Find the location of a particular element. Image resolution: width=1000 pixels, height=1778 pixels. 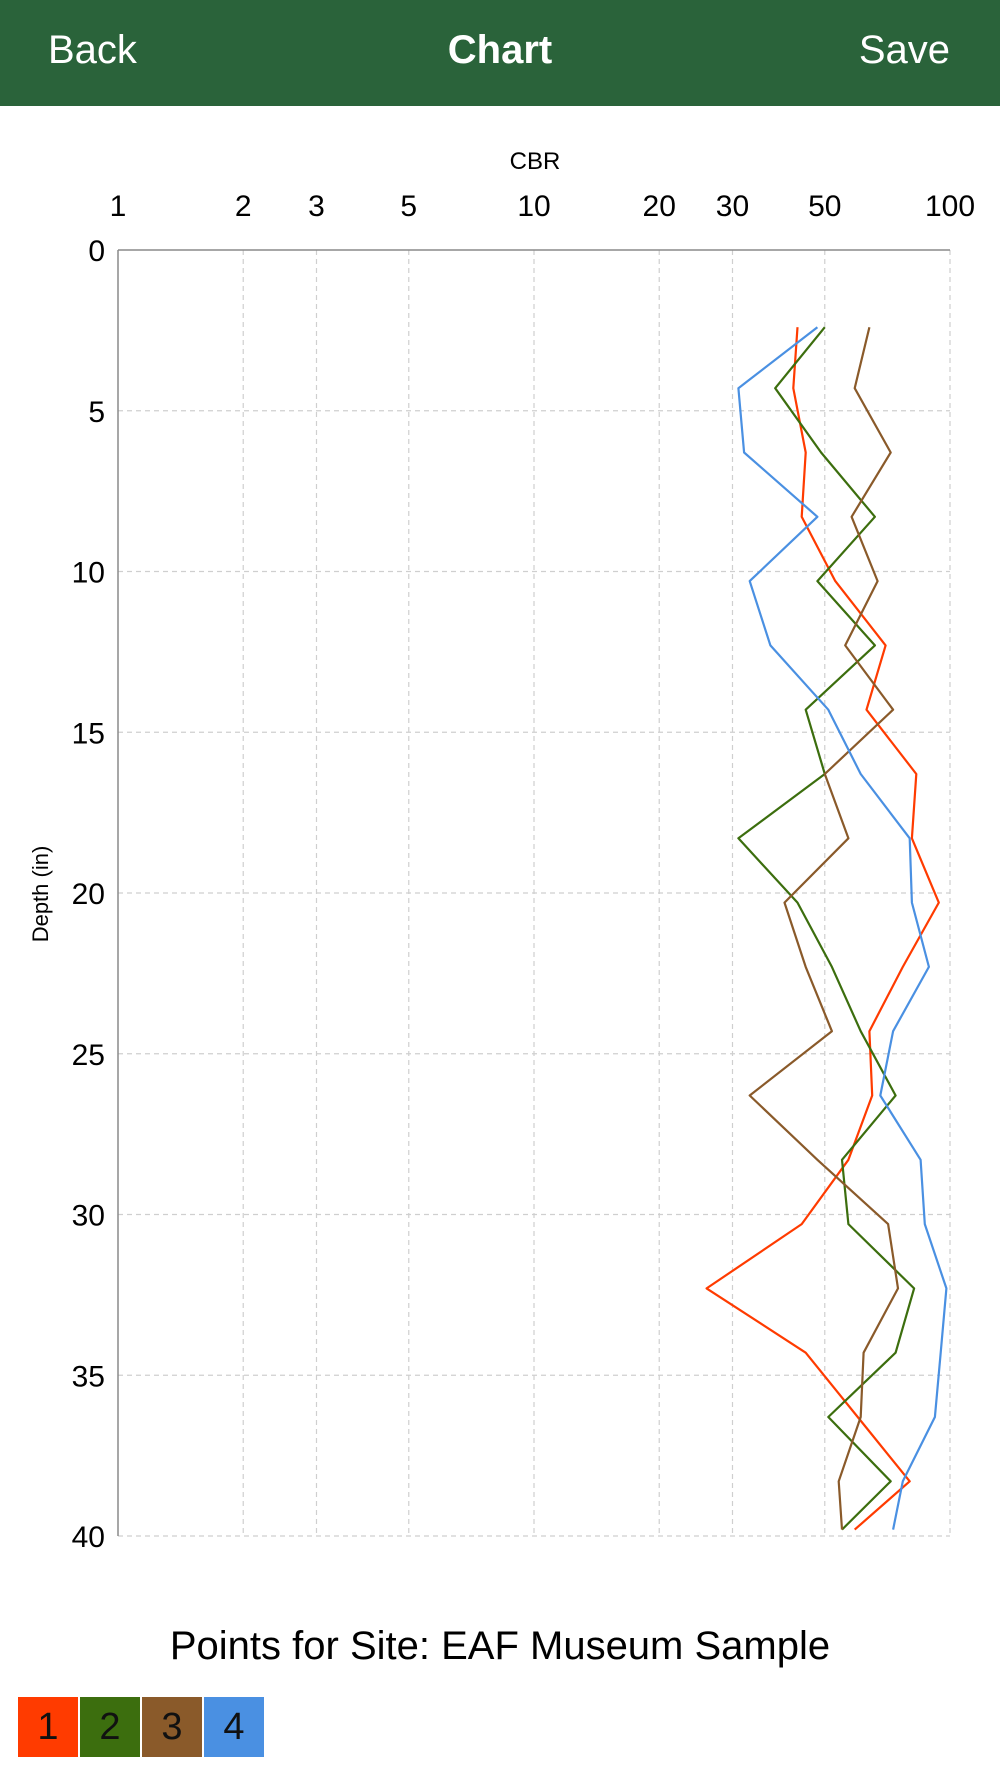

x-tick-label: 5 is located at coordinates (408, 206).